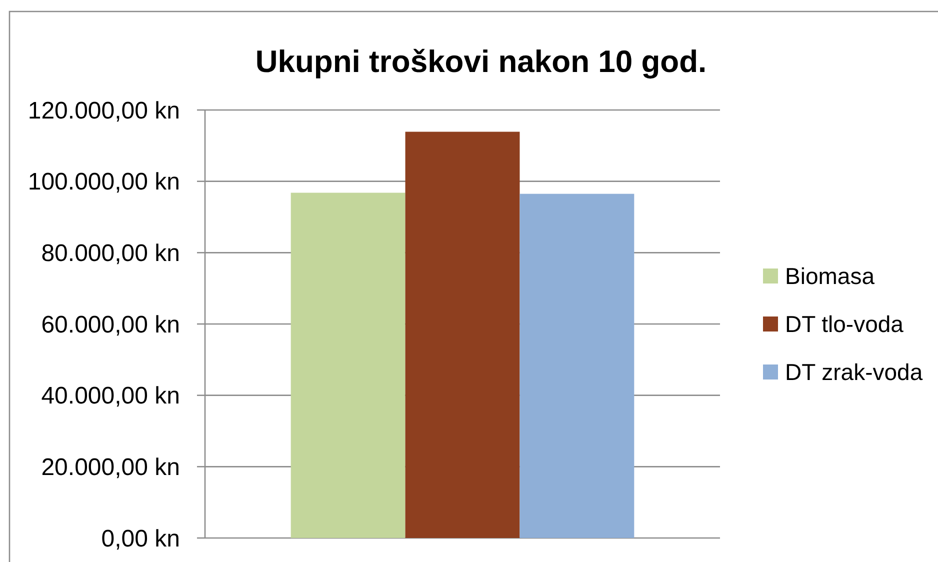 This screenshot has height=562, width=938. I want to click on y-tick-label: 0,00 kn, so click(140, 538).